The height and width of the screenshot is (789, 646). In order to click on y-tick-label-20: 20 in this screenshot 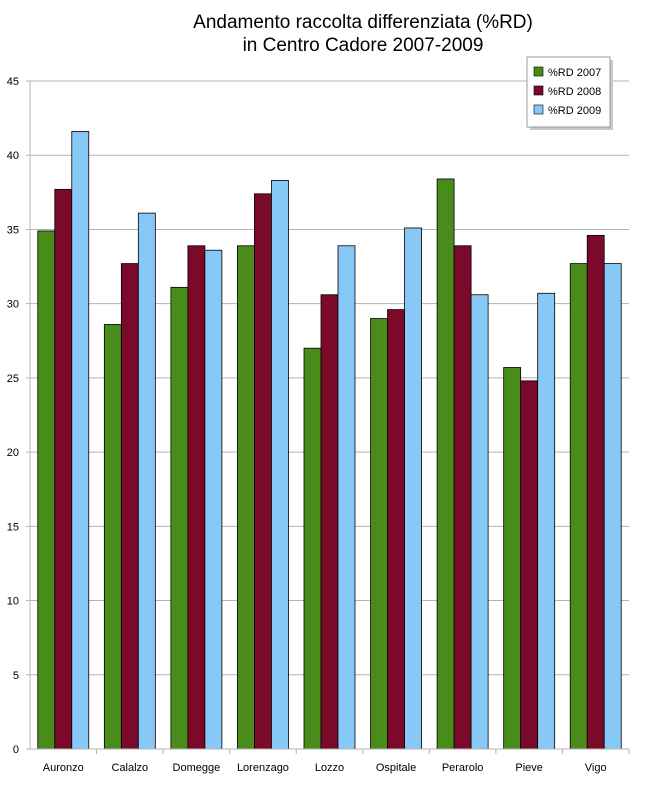, I will do `click(13, 453)`.